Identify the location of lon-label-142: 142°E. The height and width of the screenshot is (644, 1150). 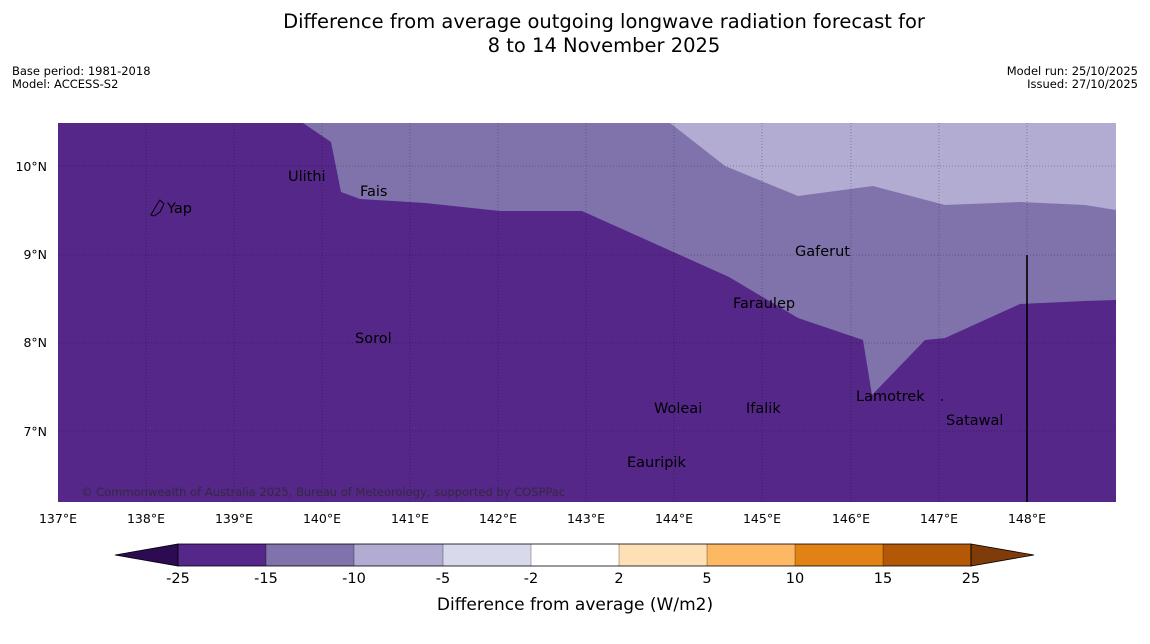
(498, 518).